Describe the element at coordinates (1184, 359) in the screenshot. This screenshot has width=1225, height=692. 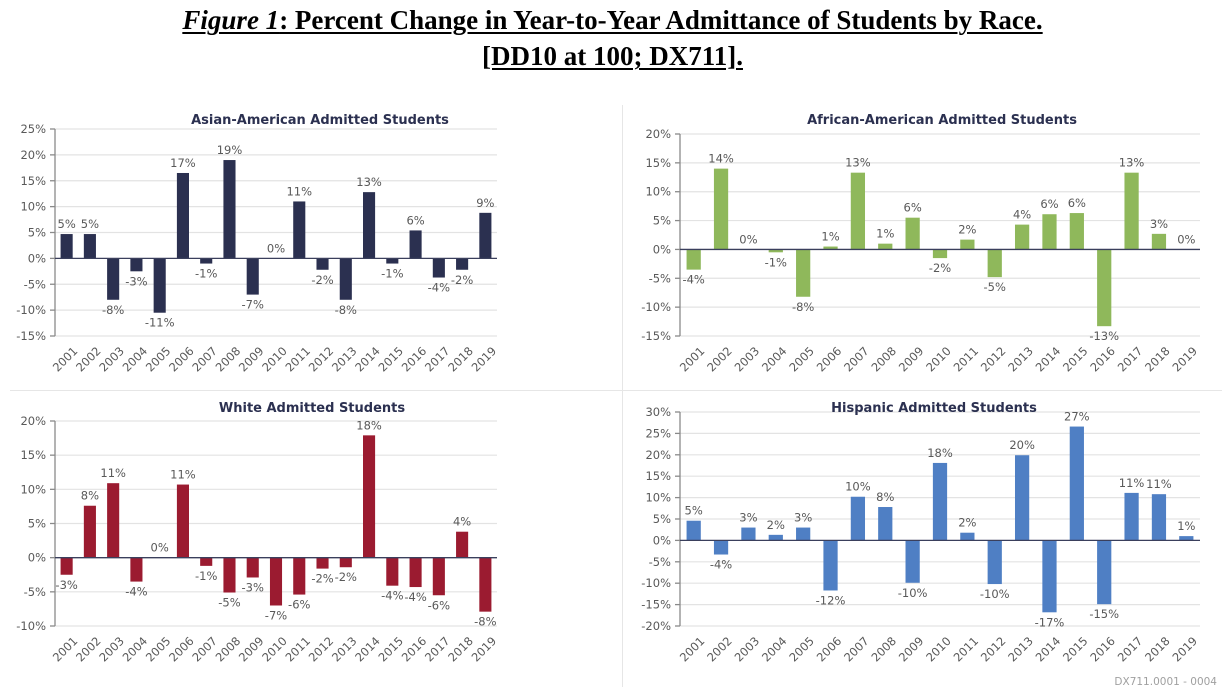
I see `x-tick-label: 2019` at that location.